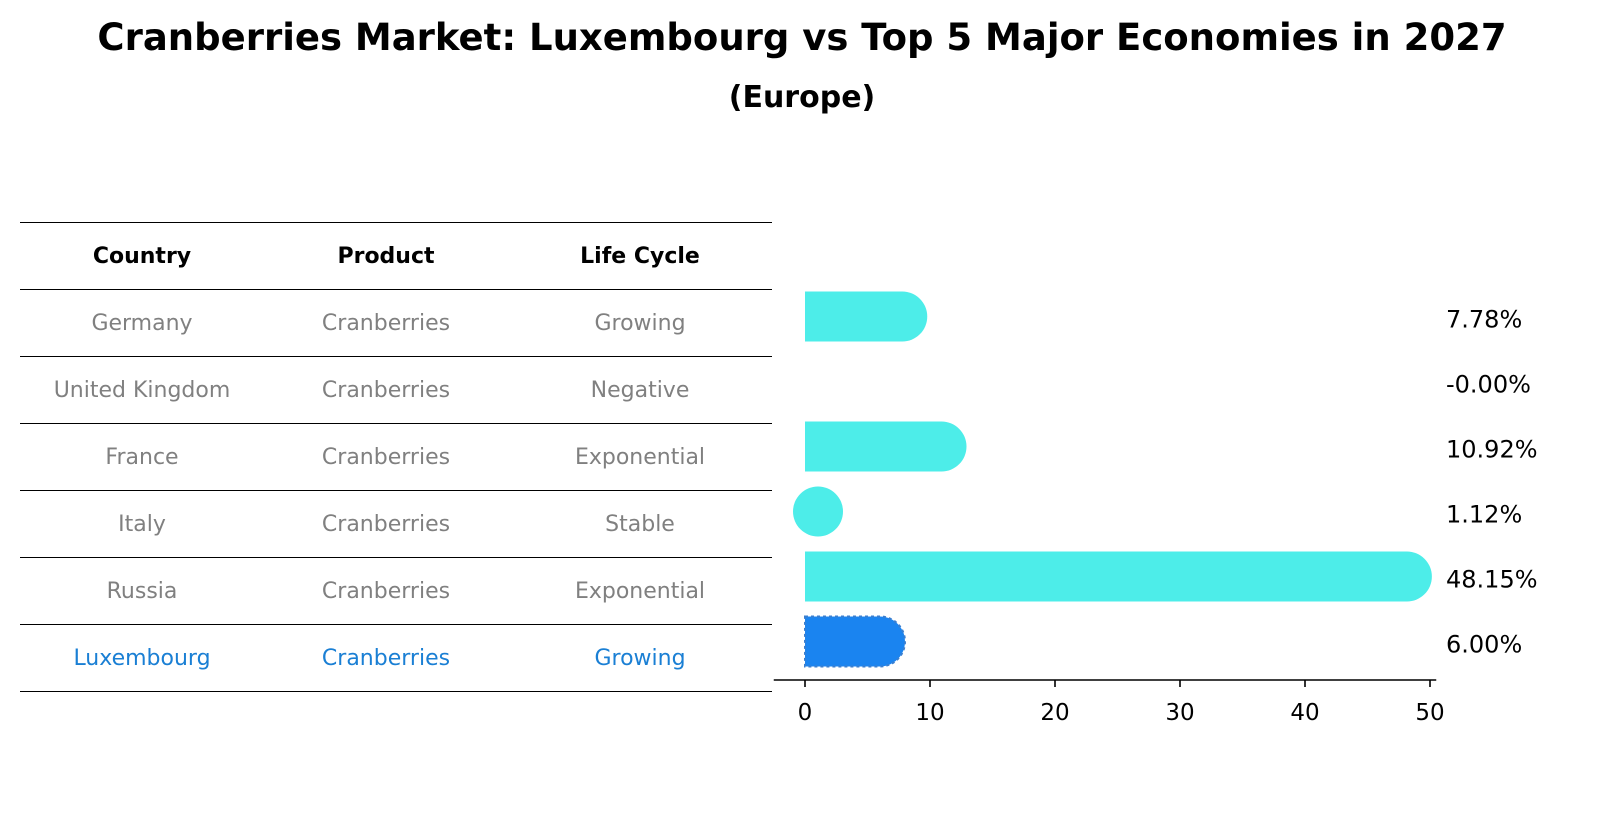 The height and width of the screenshot is (823, 1604). Describe the element at coordinates (1484, 645) in the screenshot. I see `bar-value-label: 6.00%` at that location.